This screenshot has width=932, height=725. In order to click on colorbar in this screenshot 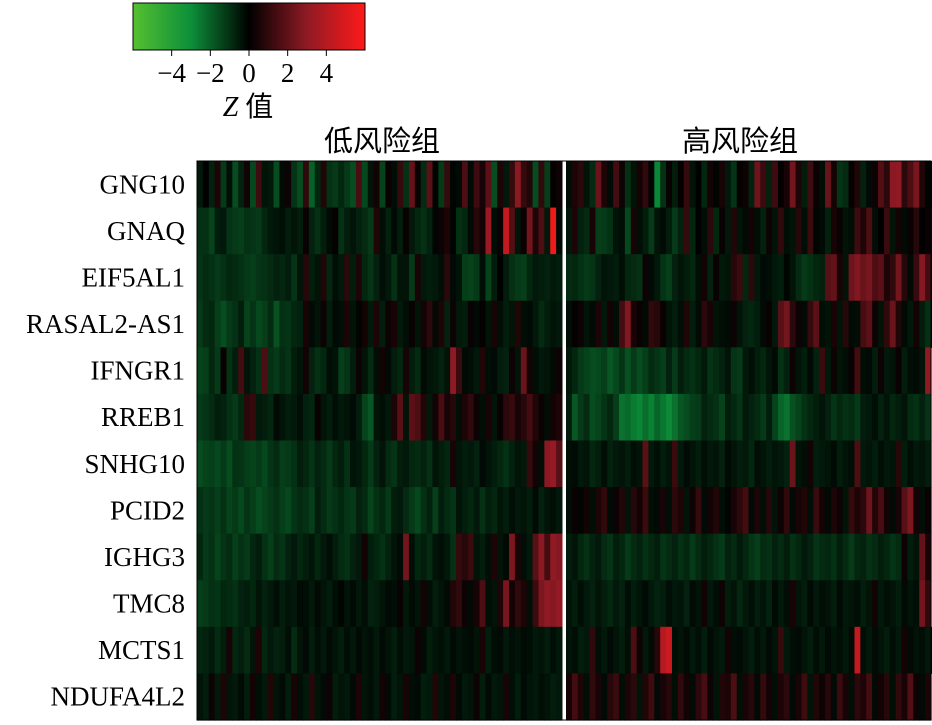, I will do `click(249, 26)`.